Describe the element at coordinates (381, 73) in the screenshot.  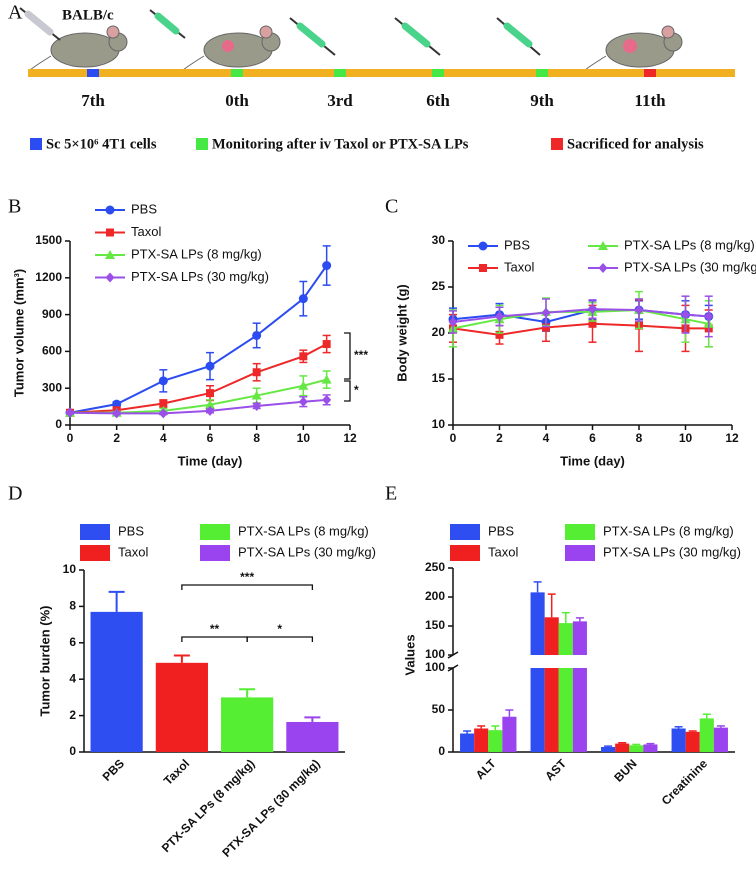
I see `timeline-bar` at that location.